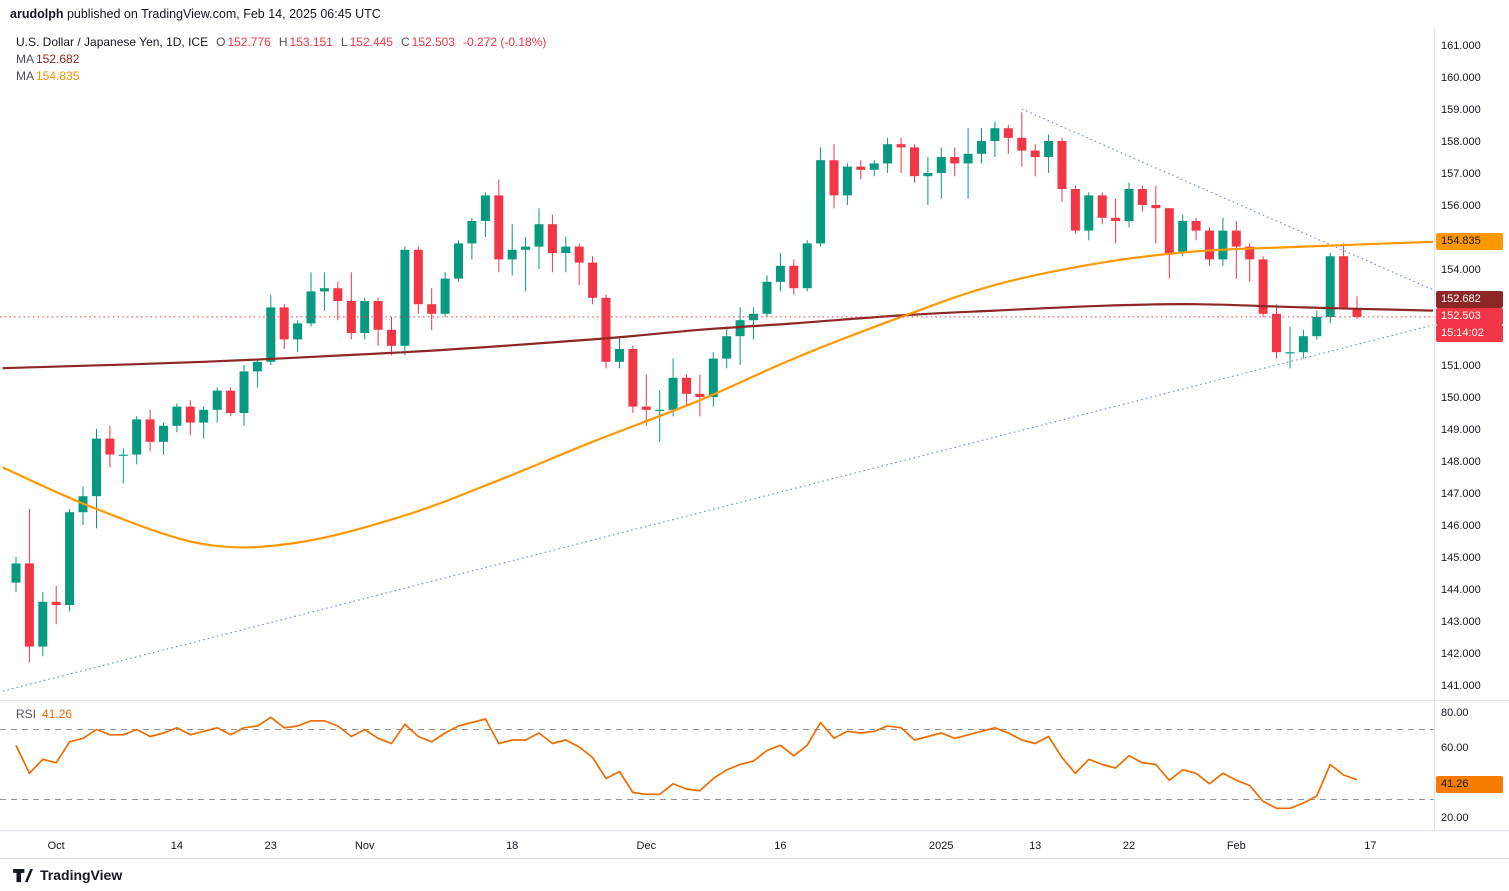  What do you see at coordinates (281, 75) in the screenshot?
I see `ma-fast-legend-row: MA 154.835` at bounding box center [281, 75].